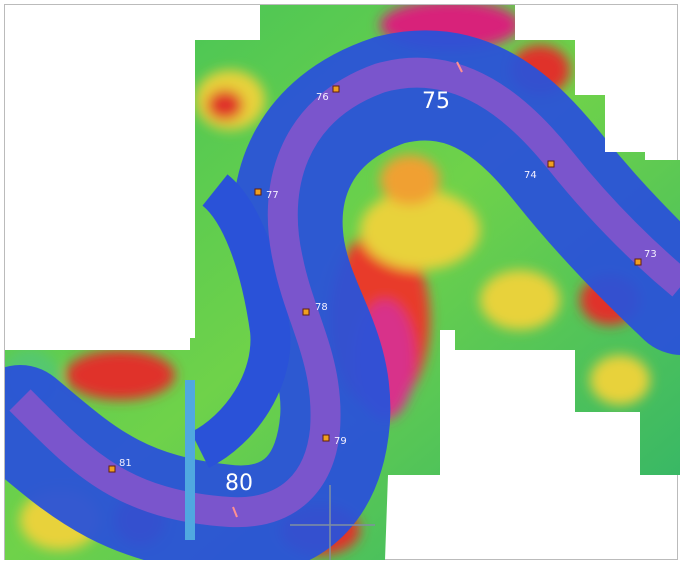 The width and height of the screenshot is (682, 564). Describe the element at coordinates (340, 441) in the screenshot. I see `mile-marker-label: 79` at that location.